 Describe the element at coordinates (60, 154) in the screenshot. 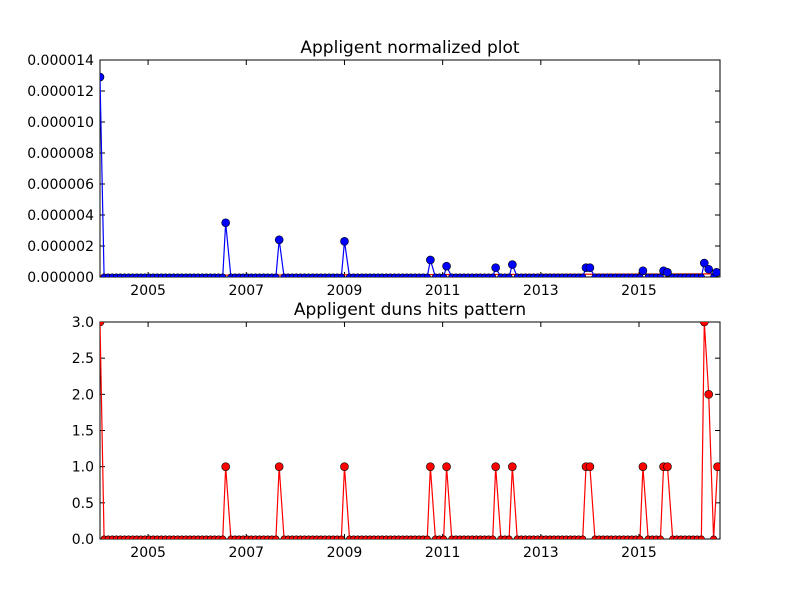

I see `normalized-ytick-label: 0.000008` at that location.